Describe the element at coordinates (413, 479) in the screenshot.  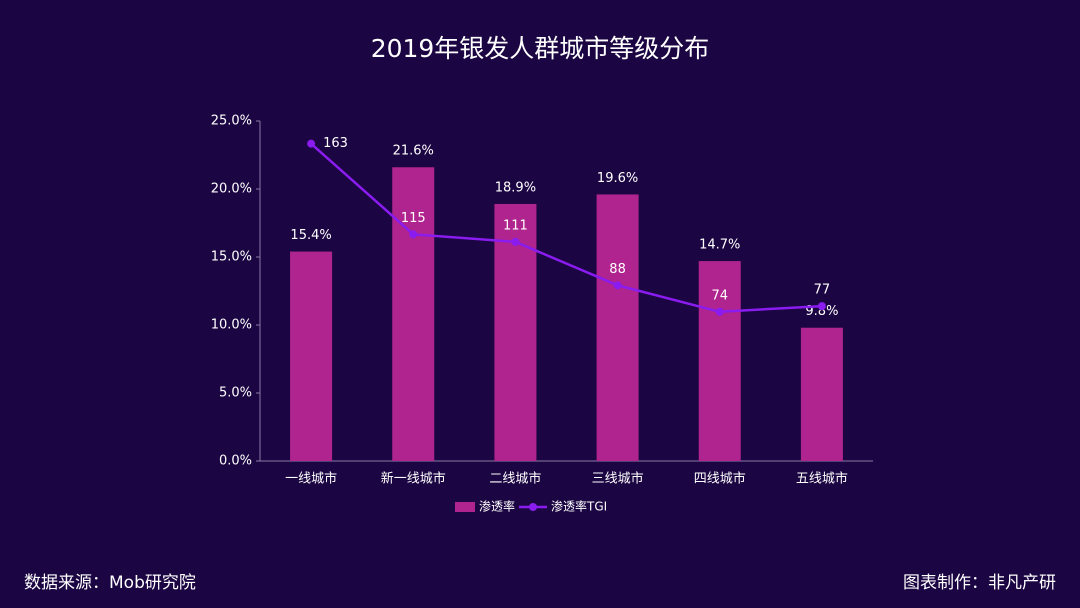
I see `x-tick-label: 新一线城市` at that location.